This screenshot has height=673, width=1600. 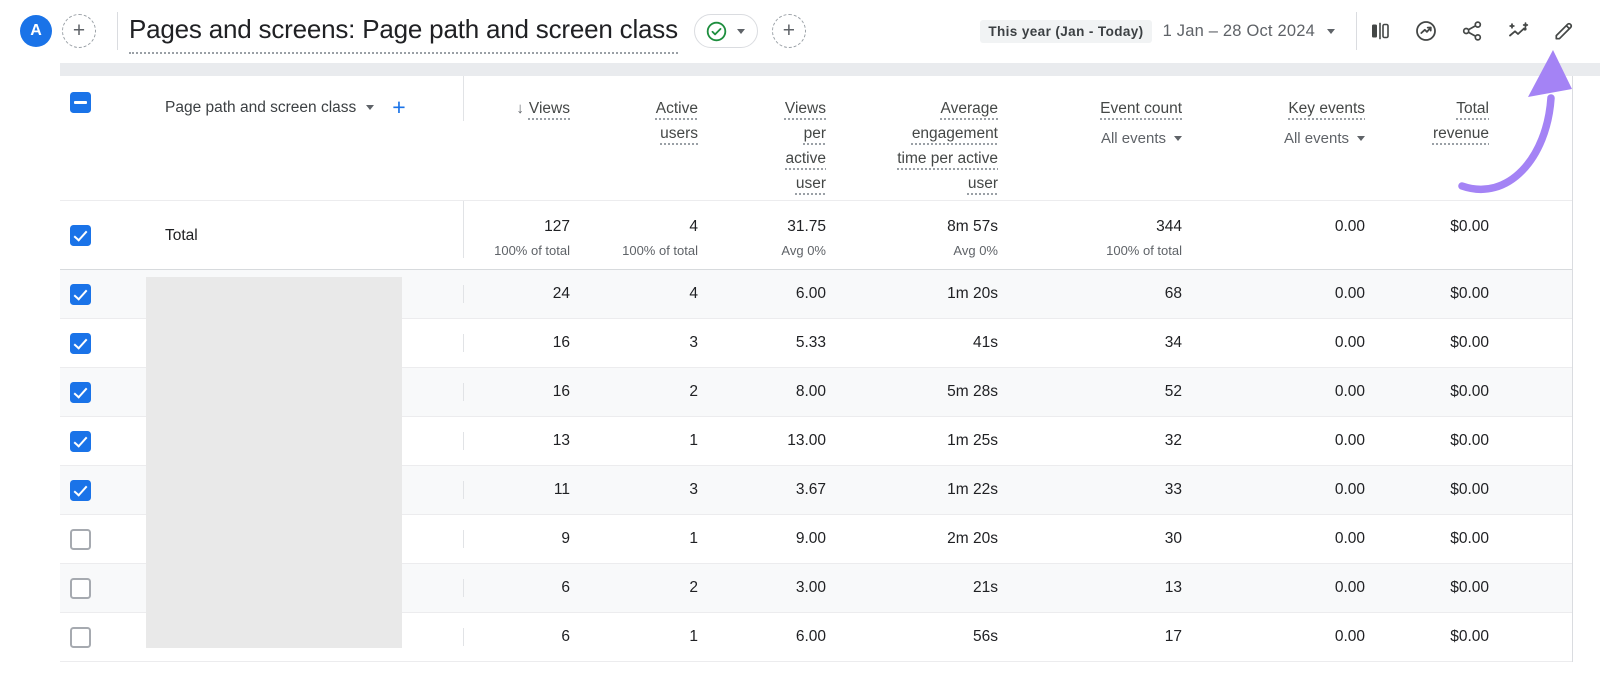 I want to click on select-all-cell, so click(x=84, y=97).